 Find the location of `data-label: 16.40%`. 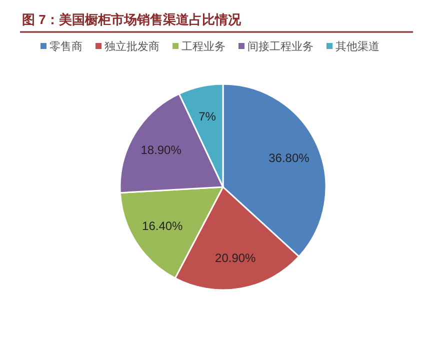

data-label: 16.40% is located at coordinates (163, 226).